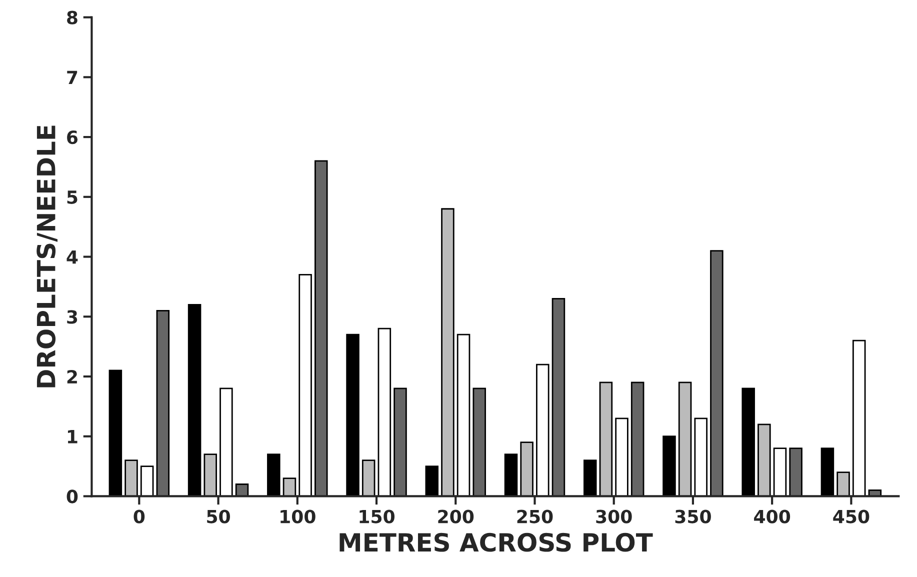 The image size is (917, 577). Describe the element at coordinates (72, 137) in the screenshot. I see `y-tick-label: 6` at that location.